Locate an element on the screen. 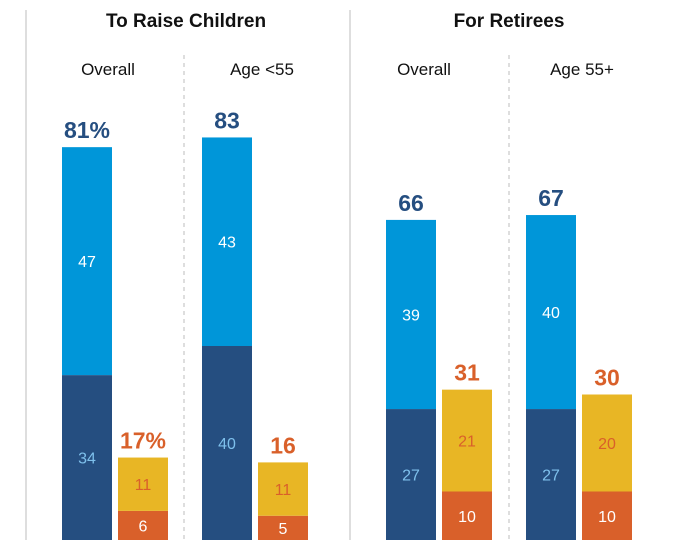 This screenshot has height=540, width=680. segment-value-label: 39 is located at coordinates (411, 315).